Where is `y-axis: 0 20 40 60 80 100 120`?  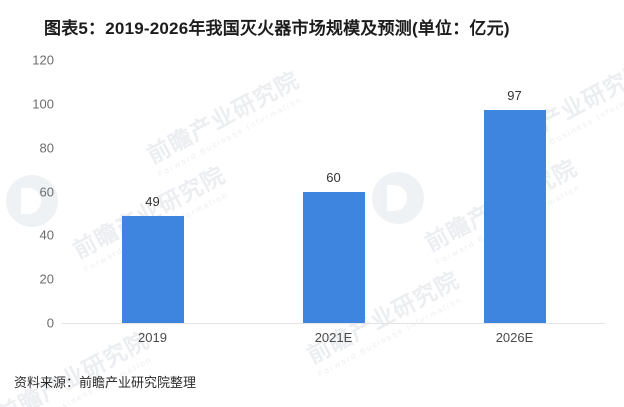 y-axis: 0 20 40 60 80 100 120 is located at coordinates (31, 194).